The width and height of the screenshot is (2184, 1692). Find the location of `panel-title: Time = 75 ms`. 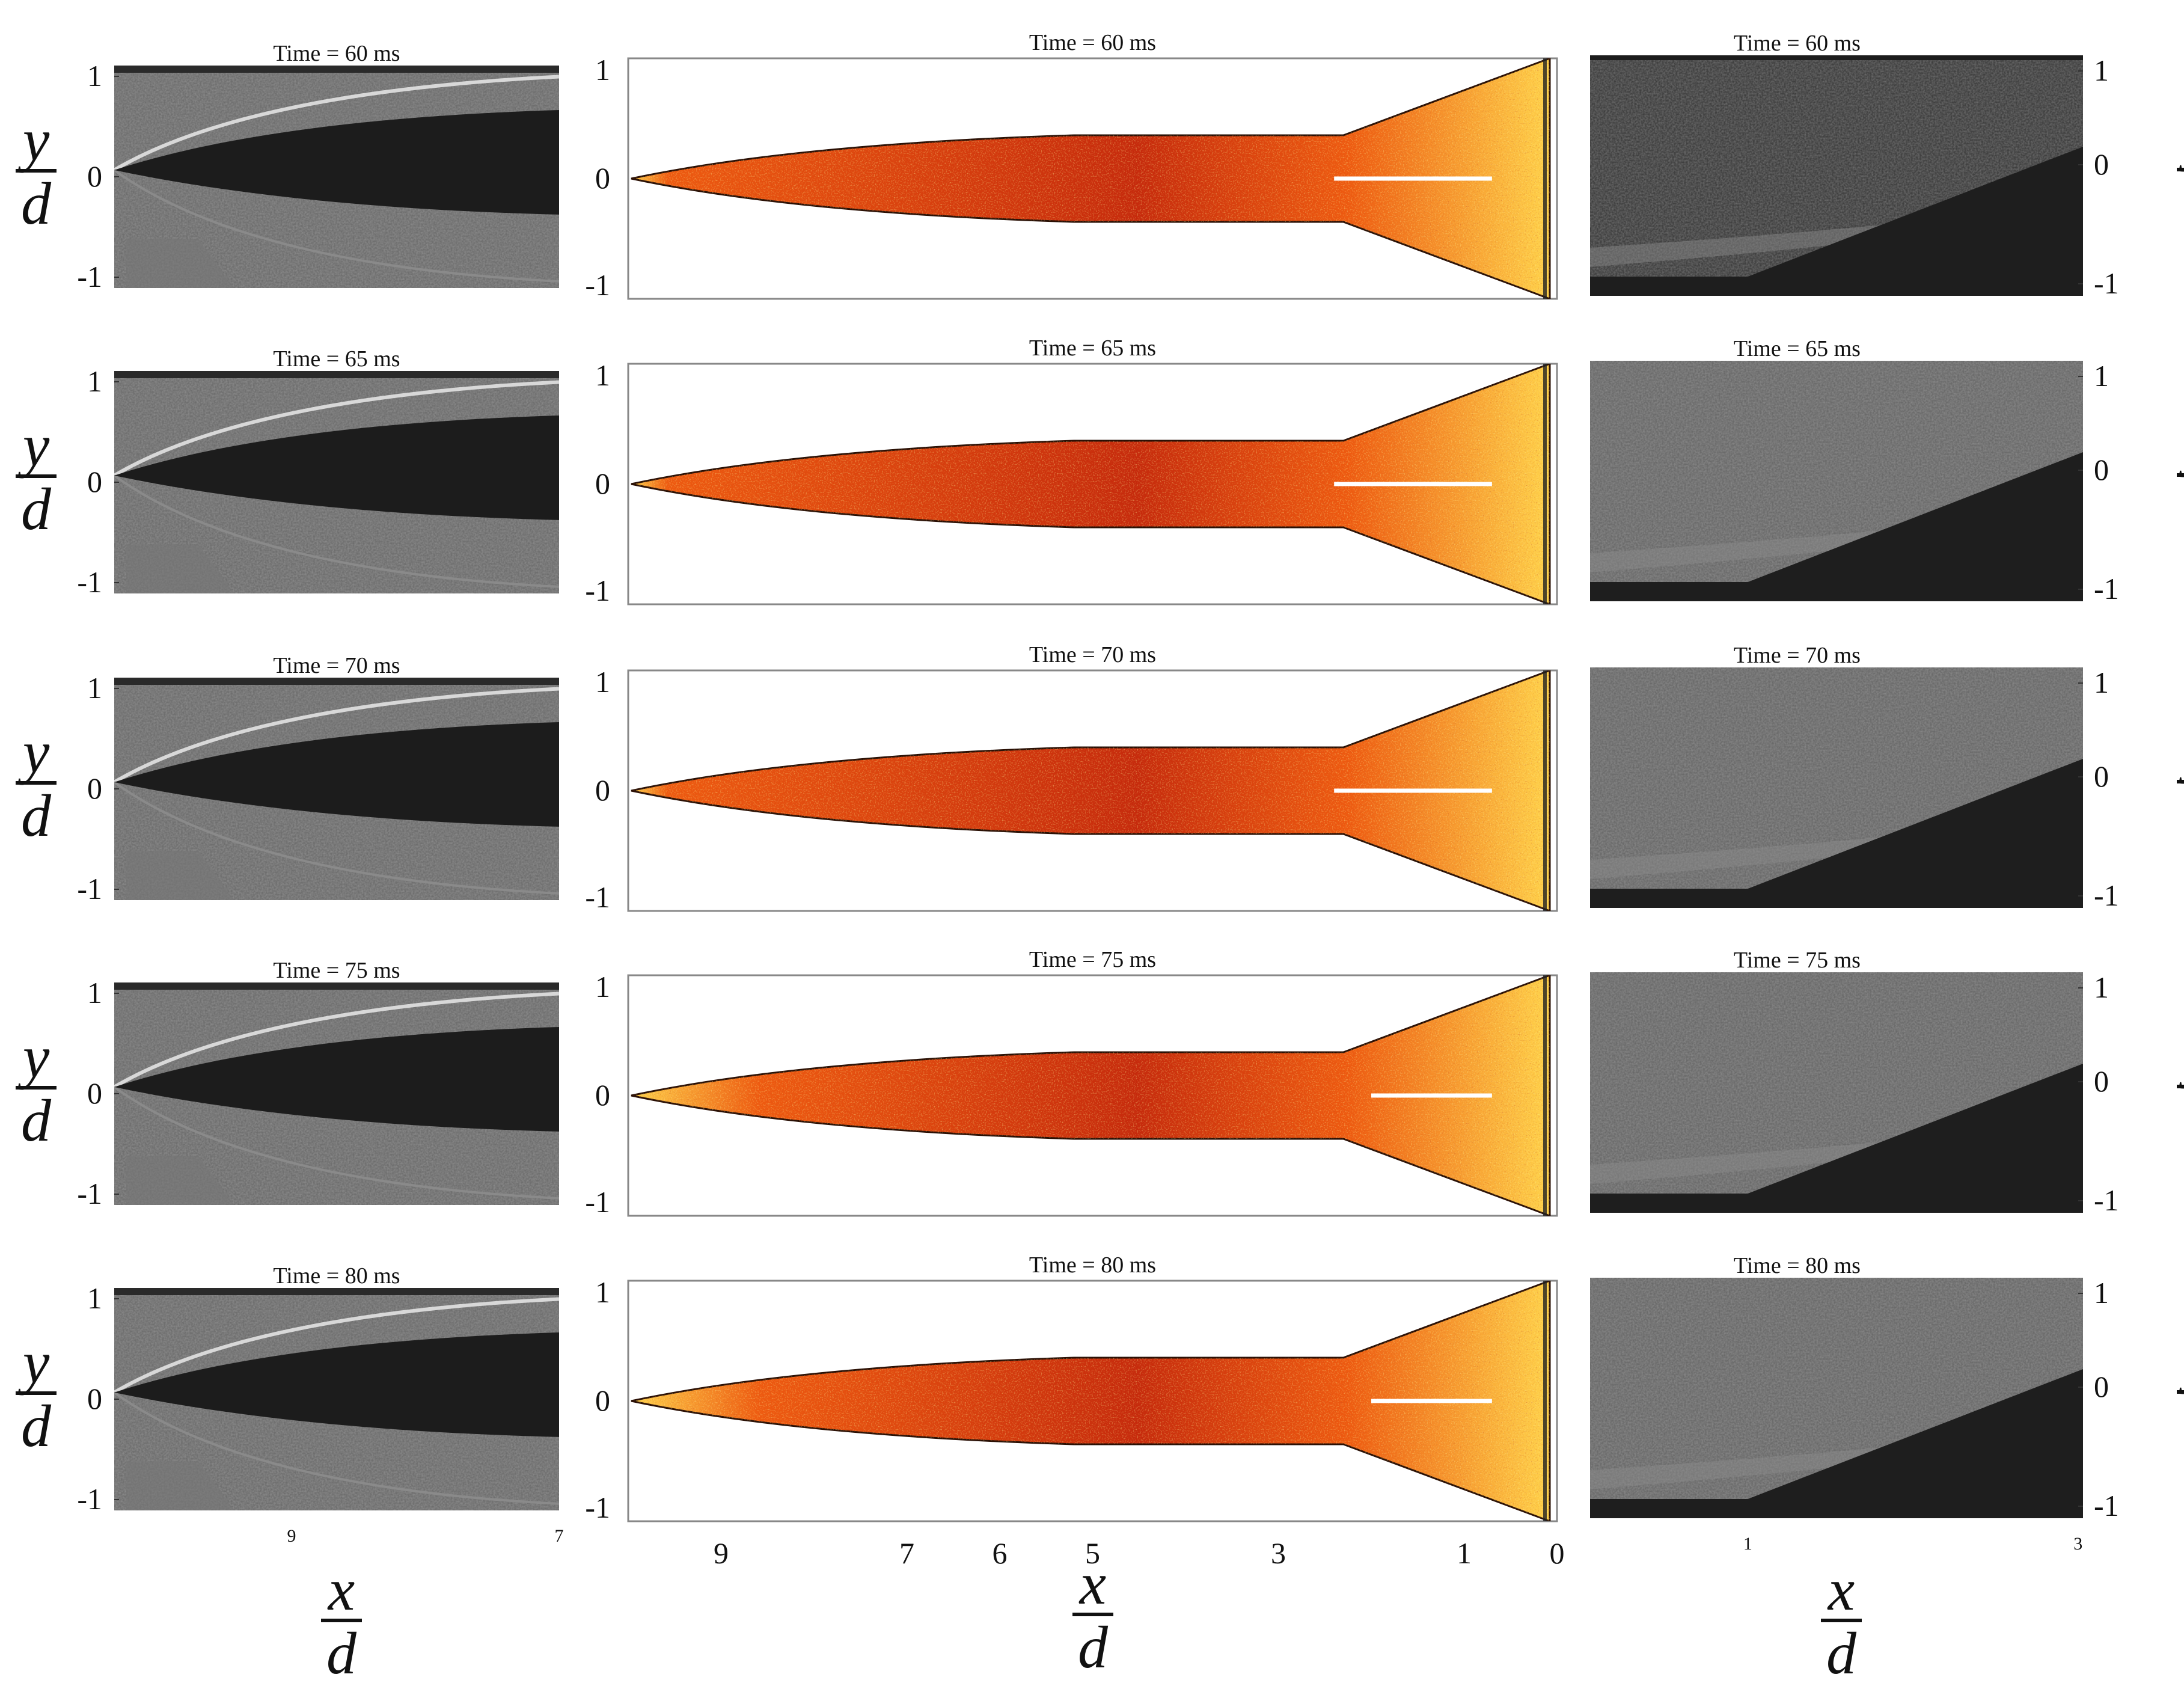

panel-title: Time = 75 ms is located at coordinates (337, 970).